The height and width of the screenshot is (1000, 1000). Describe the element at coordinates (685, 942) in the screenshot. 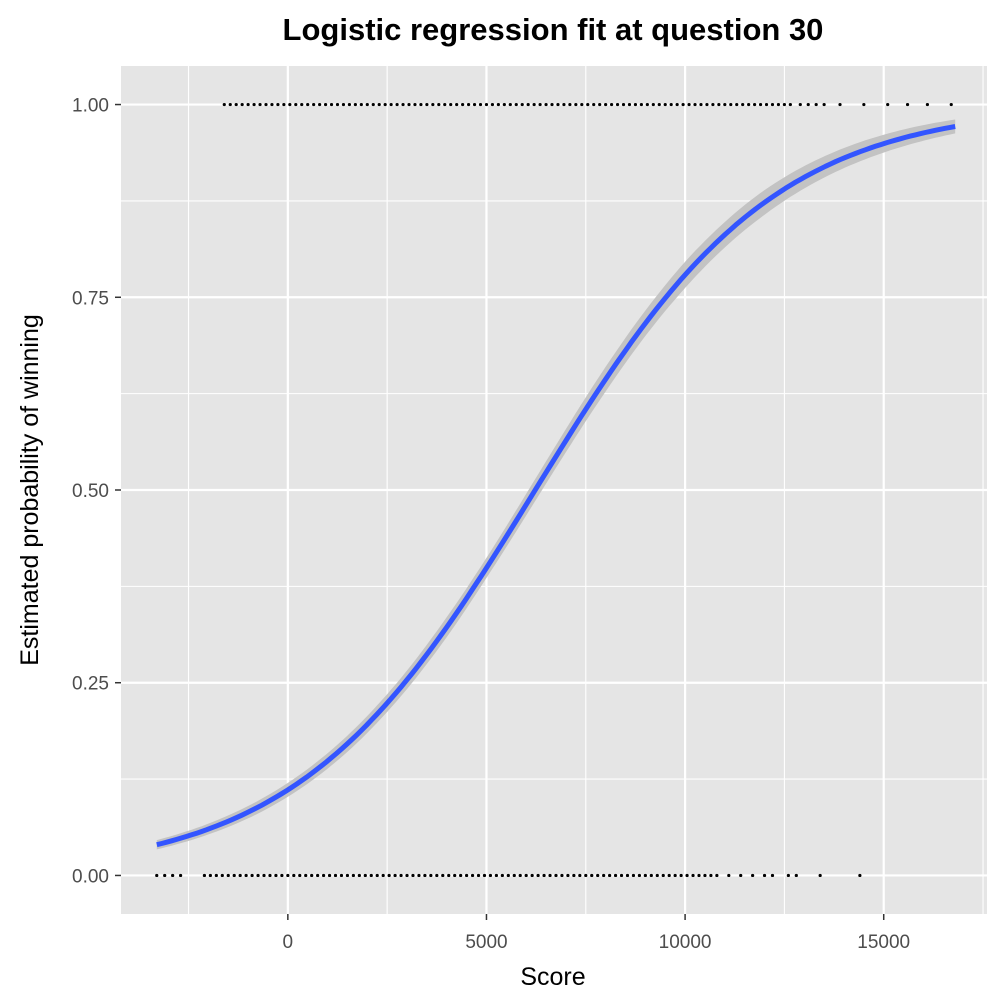

I see `x-tick-label: 10000` at that location.